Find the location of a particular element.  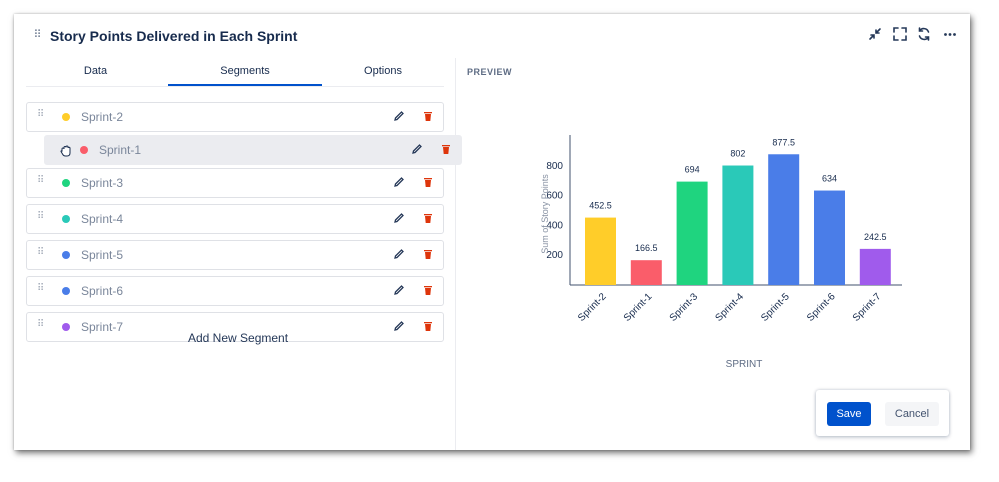

data-label: 877.5 is located at coordinates (783, 142).